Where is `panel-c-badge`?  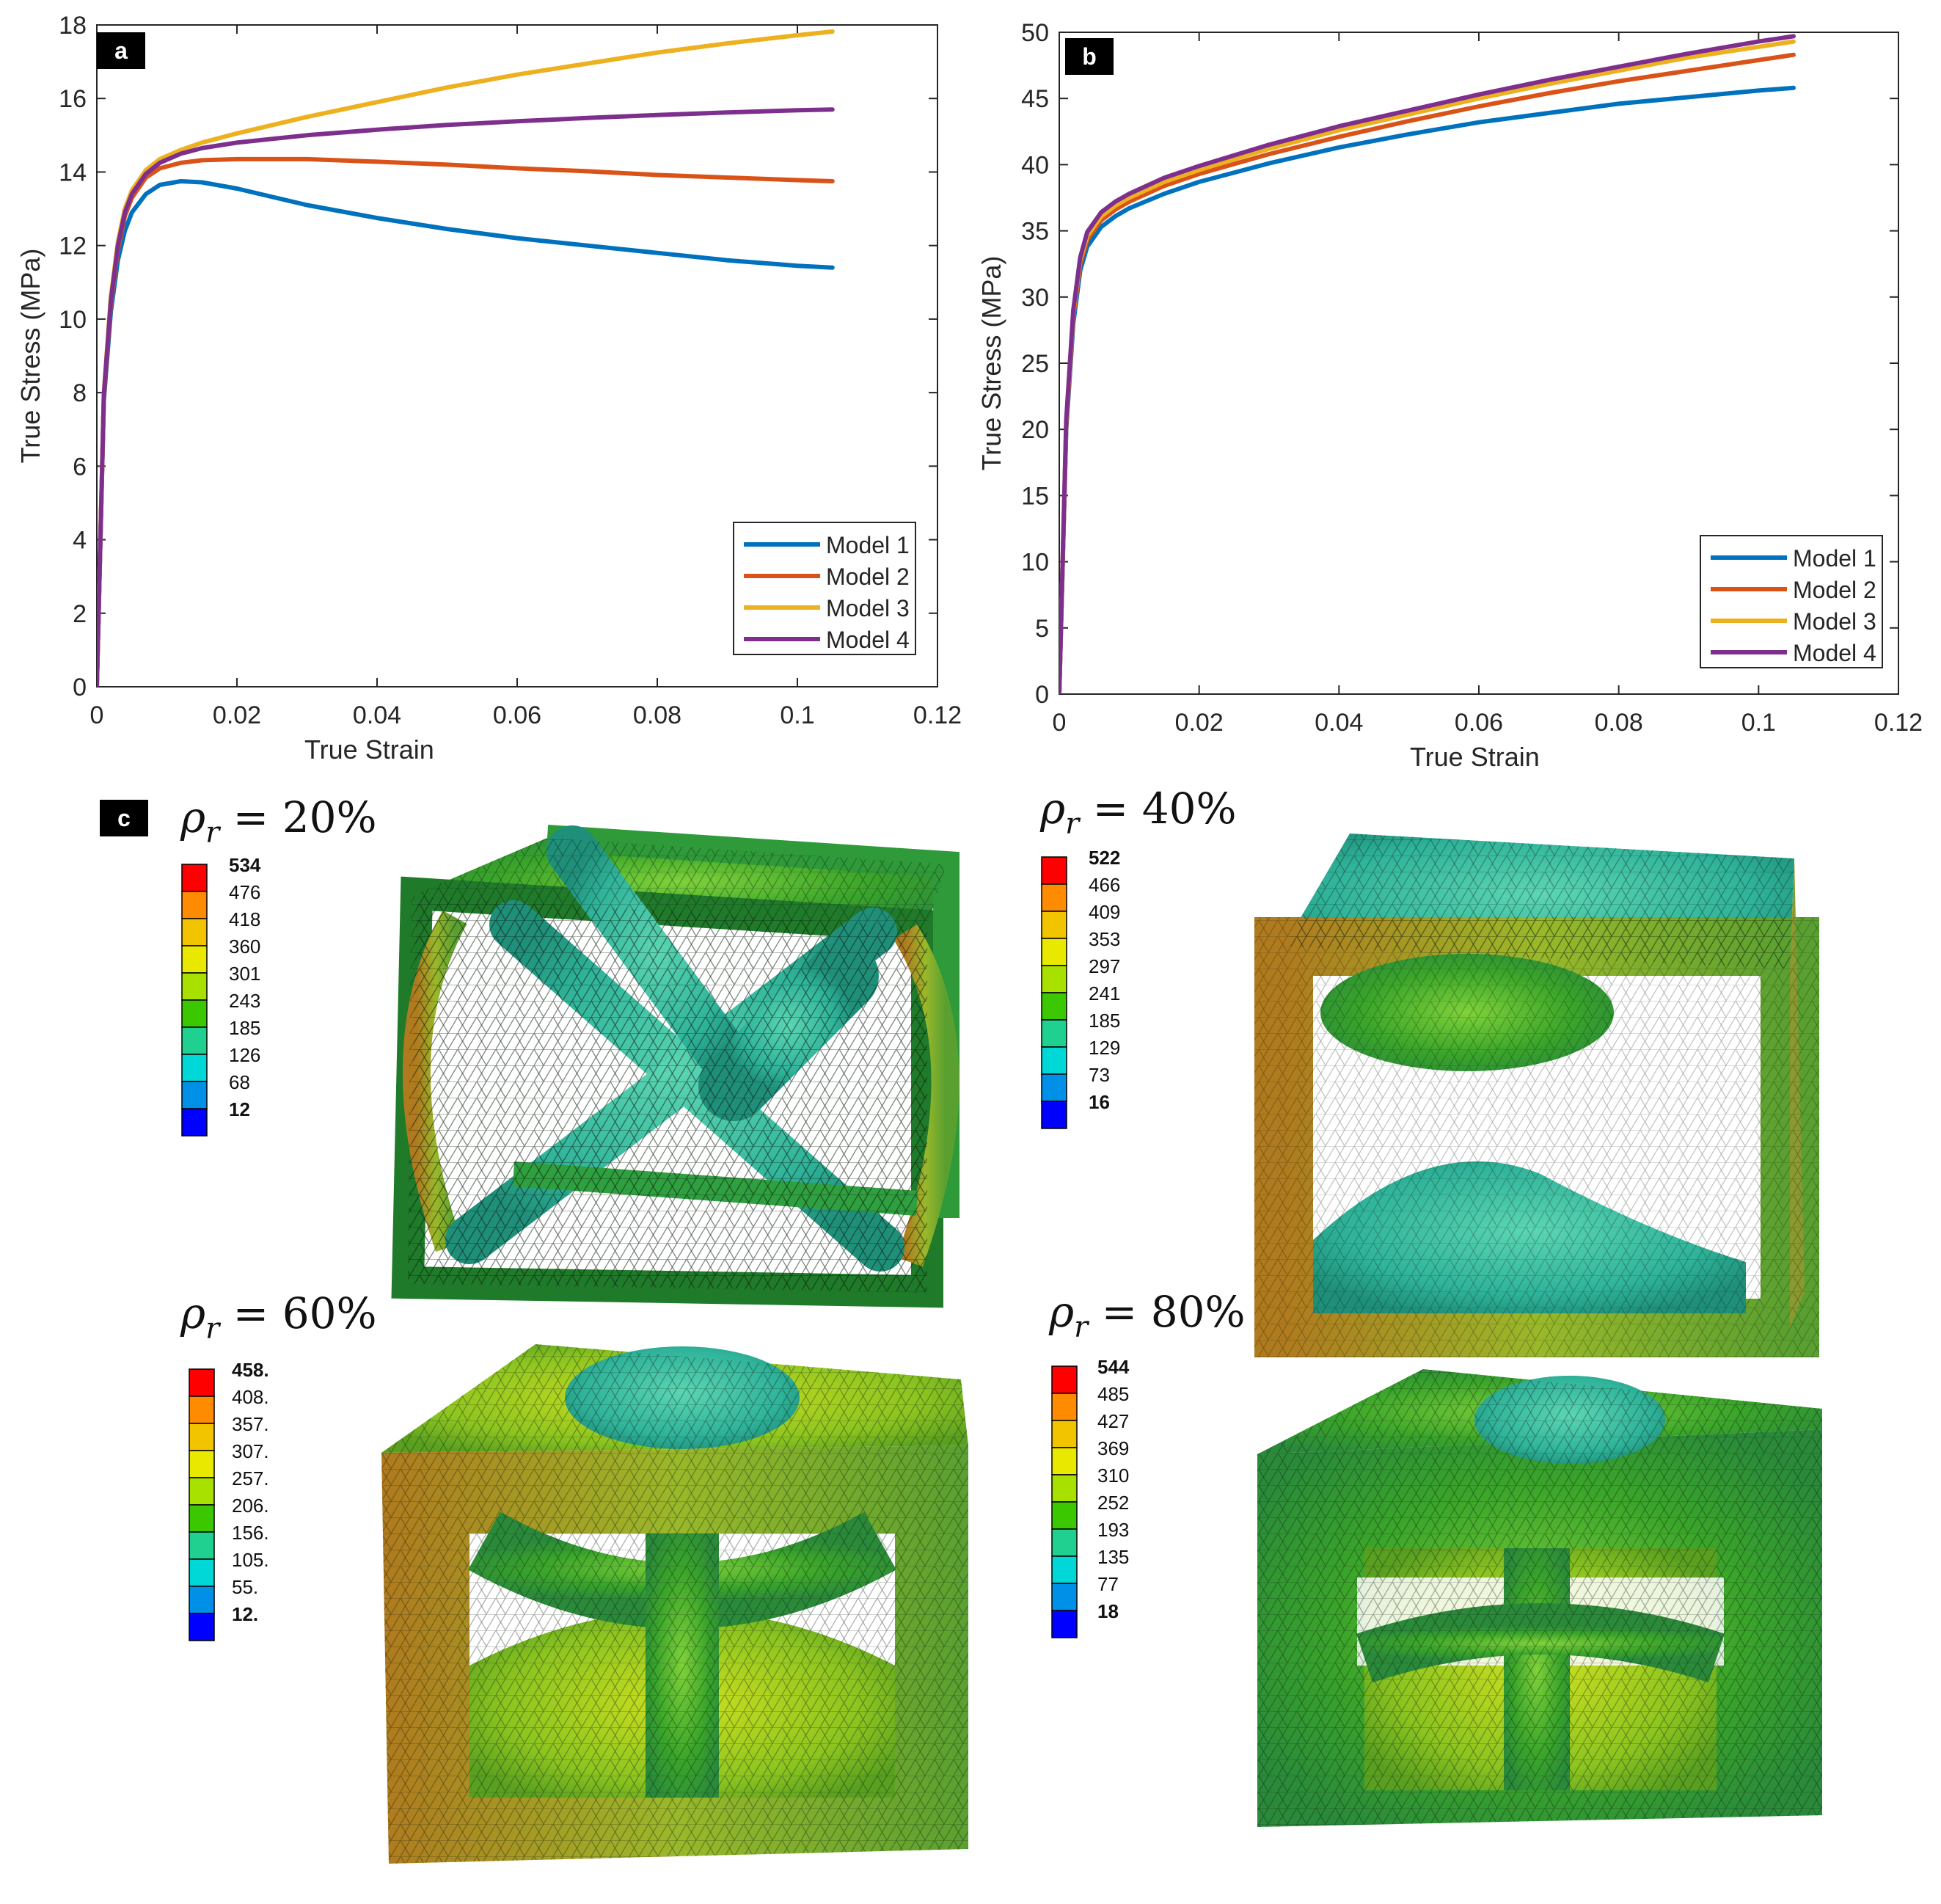
panel-c-badge is located at coordinates (124, 818).